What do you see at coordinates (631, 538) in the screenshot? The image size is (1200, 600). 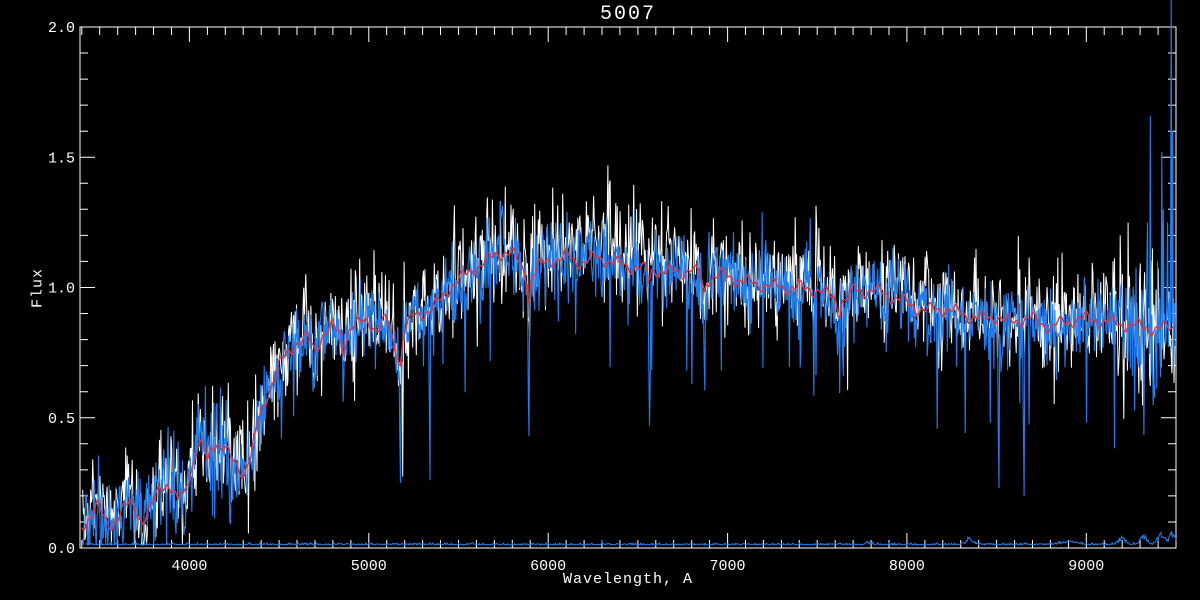 I see `error-spectrum-trace` at bounding box center [631, 538].